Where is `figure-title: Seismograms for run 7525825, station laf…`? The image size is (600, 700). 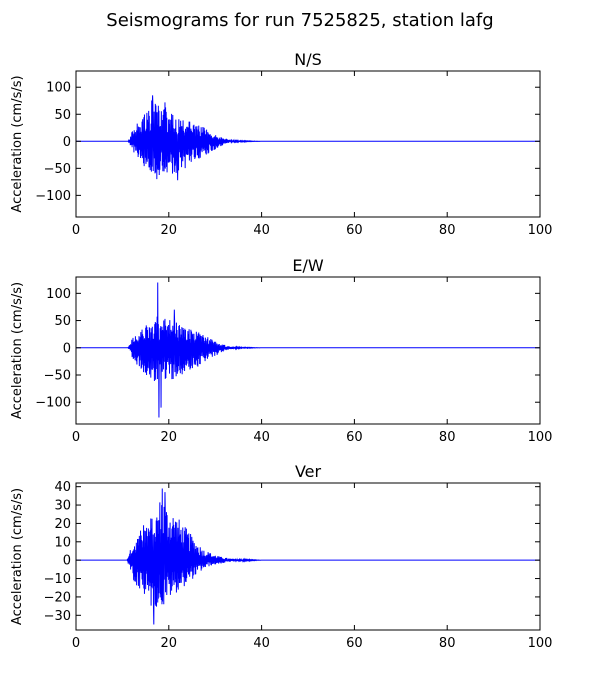
figure-title: Seismograms for run 7525825, station laf… is located at coordinates (300, 20).